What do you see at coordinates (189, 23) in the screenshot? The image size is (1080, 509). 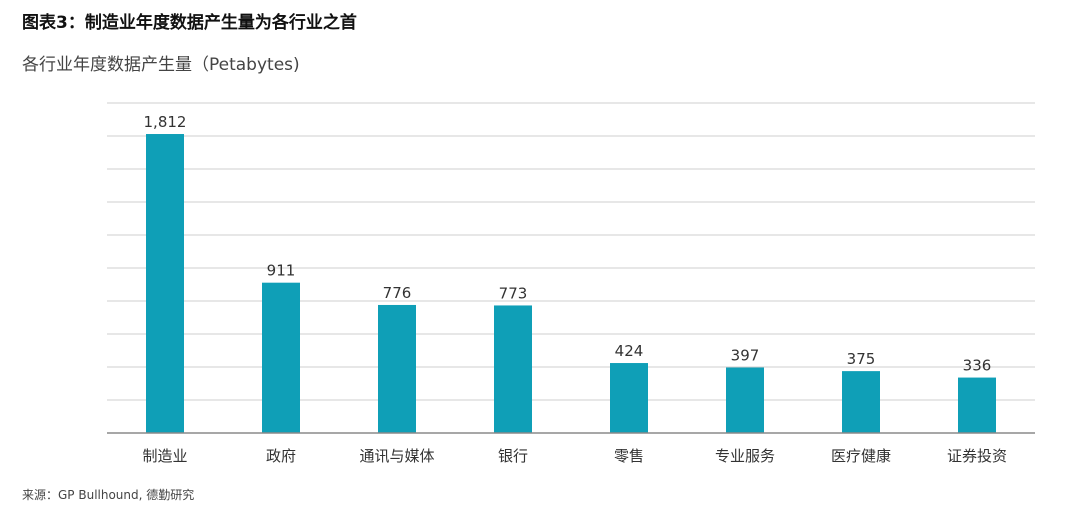 I see `figure-title: 图表3：制造业年度数据产生量为各行业之首` at bounding box center [189, 23].